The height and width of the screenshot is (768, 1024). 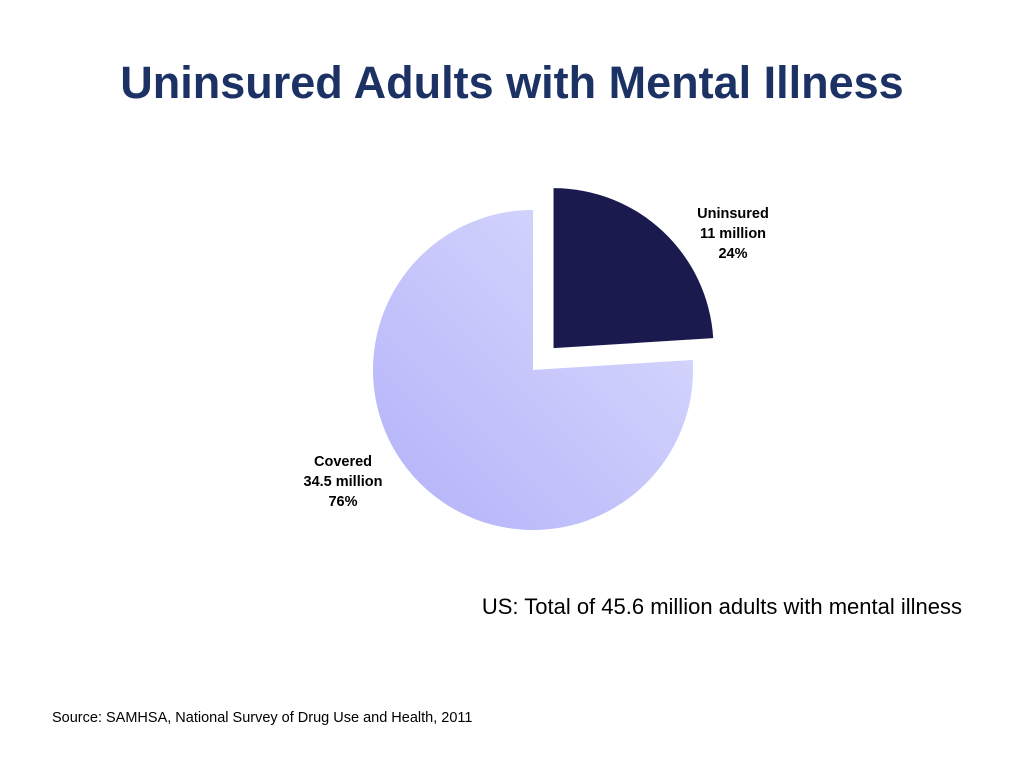 What do you see at coordinates (511, 82) in the screenshot?
I see `chart-title: Uninsured Adults with Mental Illness` at bounding box center [511, 82].